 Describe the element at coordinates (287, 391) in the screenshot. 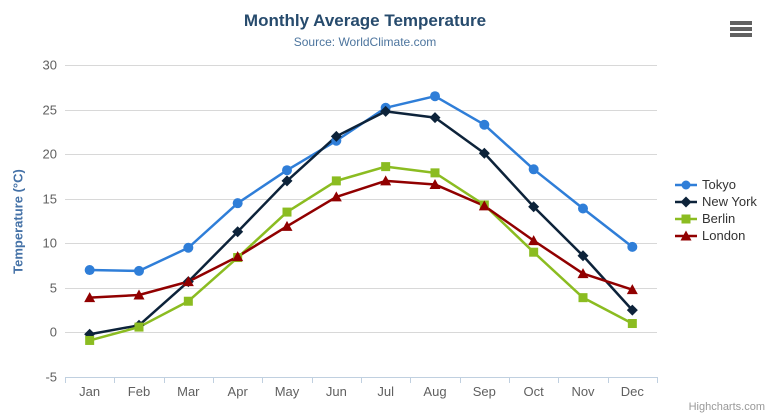

I see `x-axis-label: May` at that location.